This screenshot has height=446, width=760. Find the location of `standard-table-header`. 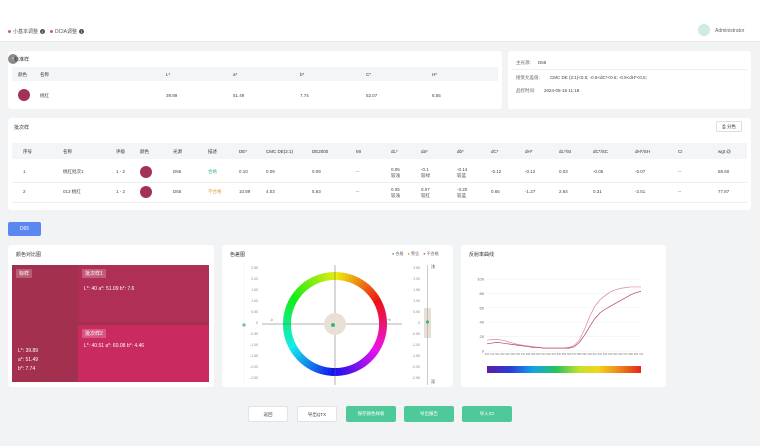

standard-table-header is located at coordinates (255, 74).